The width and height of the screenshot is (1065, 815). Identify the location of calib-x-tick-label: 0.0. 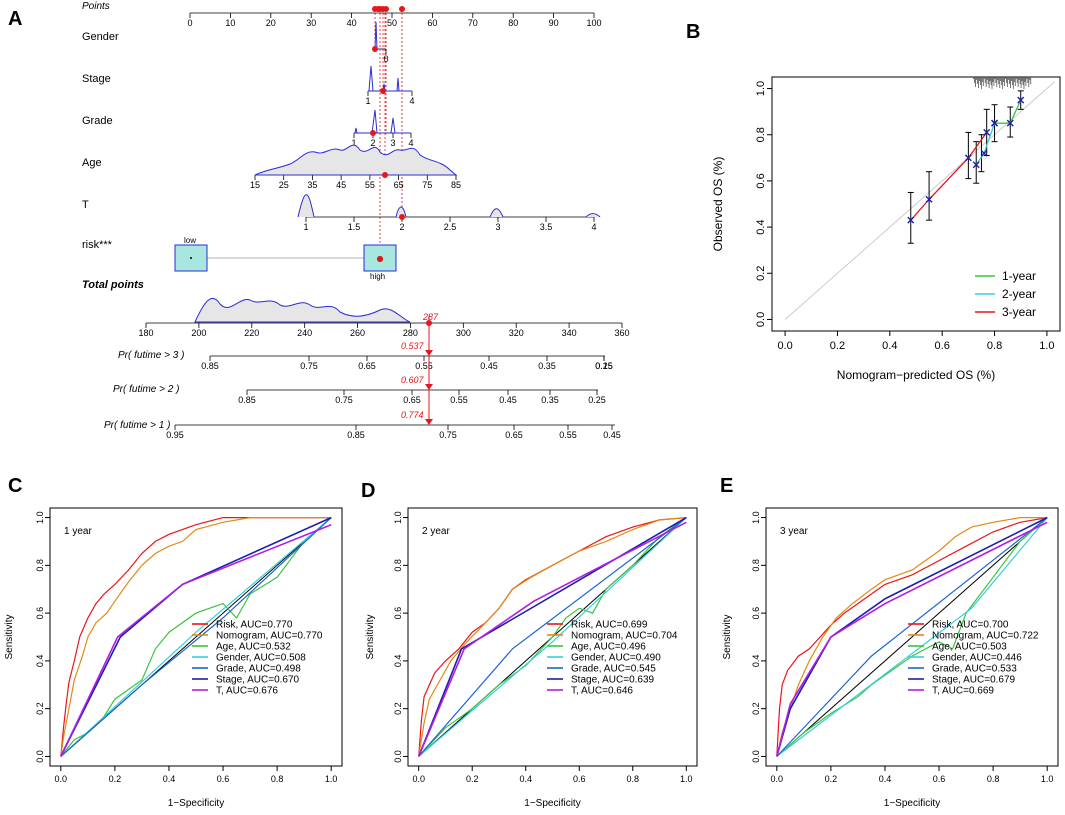
(784, 346).